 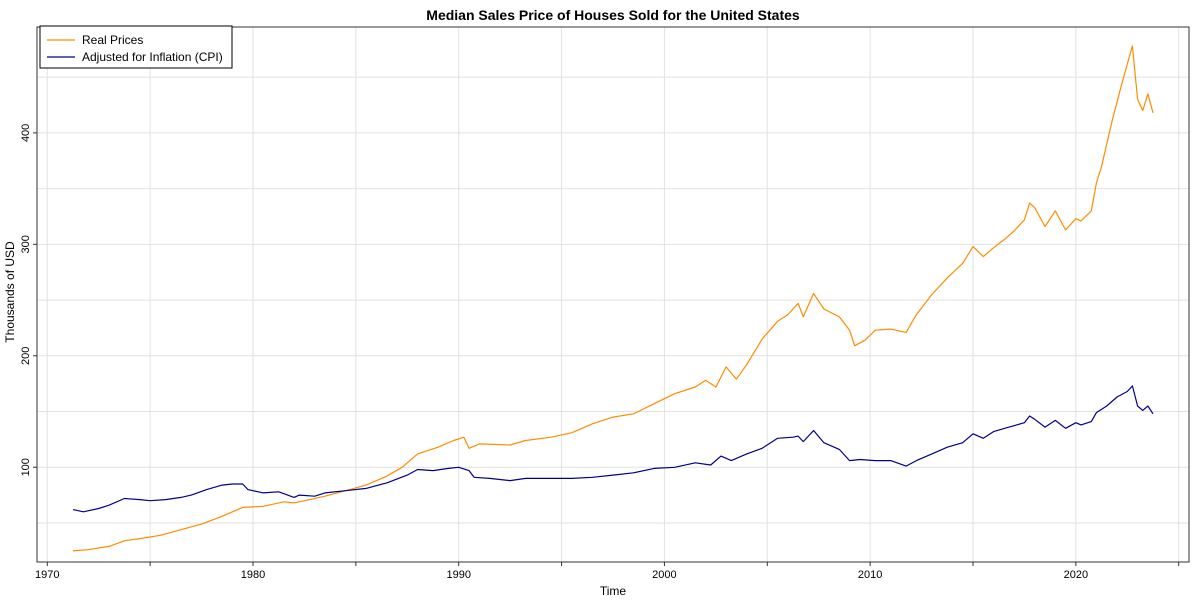 What do you see at coordinates (253, 575) in the screenshot?
I see `x-tick-label: 1980` at bounding box center [253, 575].